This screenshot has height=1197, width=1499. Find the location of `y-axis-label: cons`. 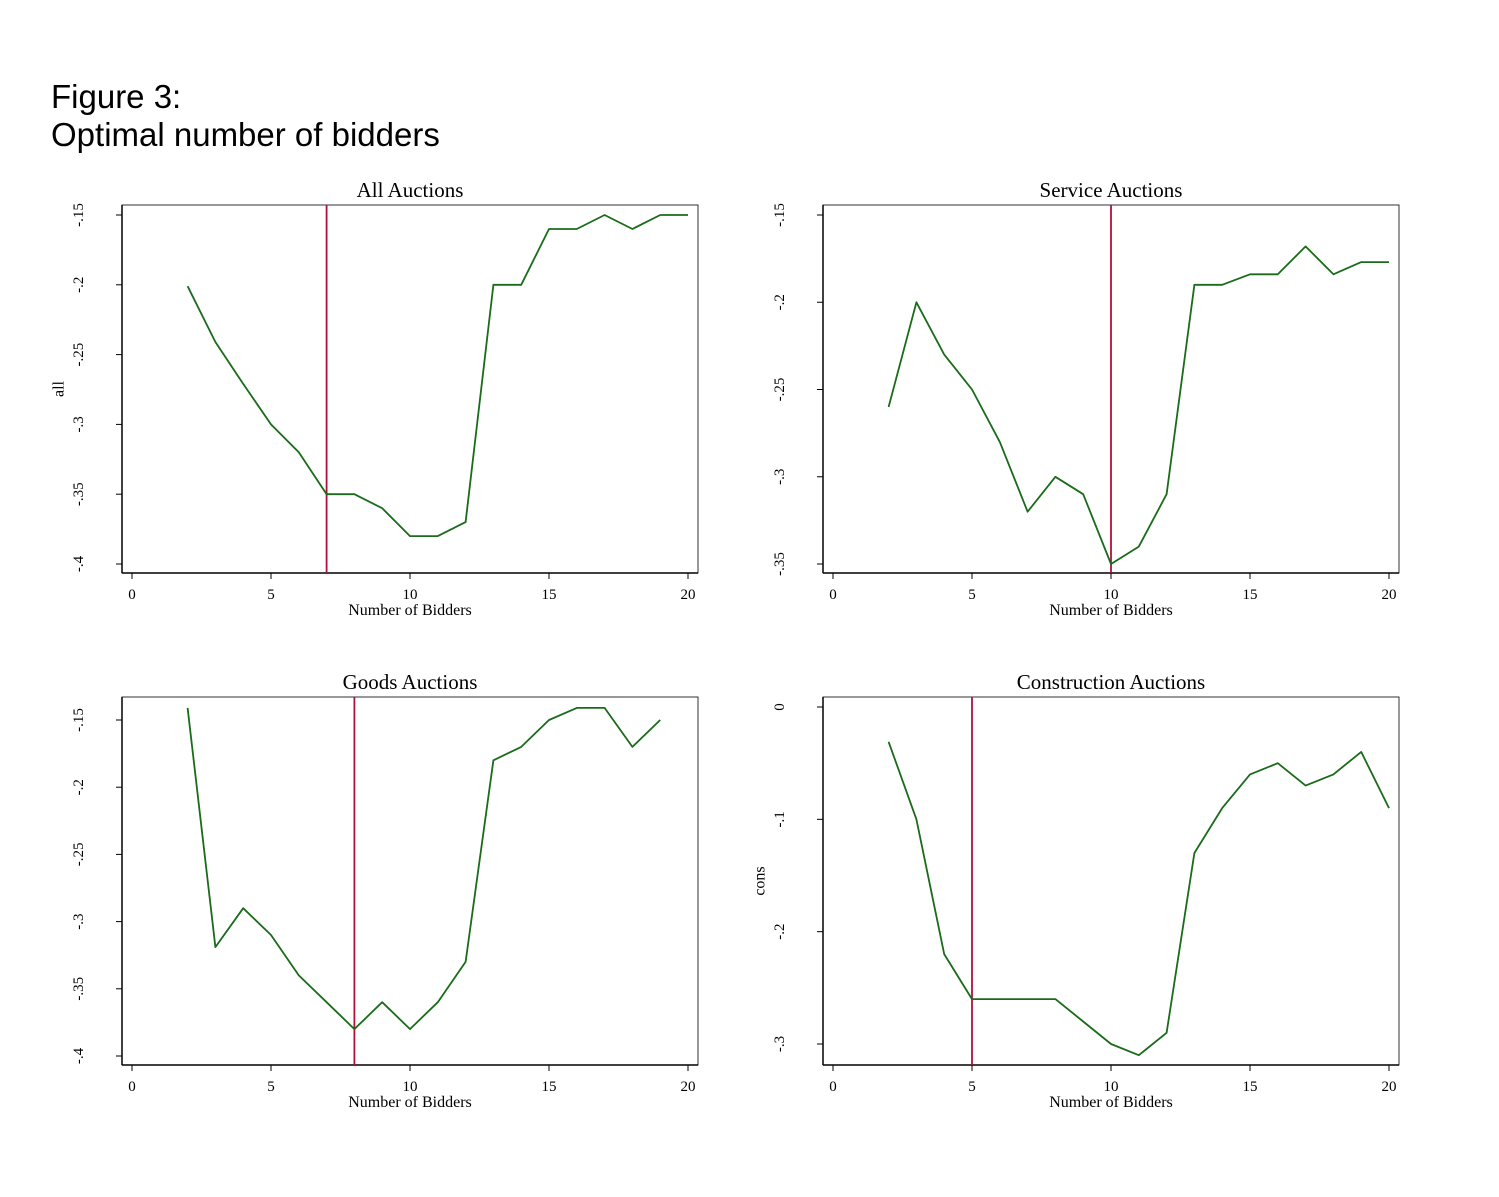

y-axis-label: cons is located at coordinates (760, 880).